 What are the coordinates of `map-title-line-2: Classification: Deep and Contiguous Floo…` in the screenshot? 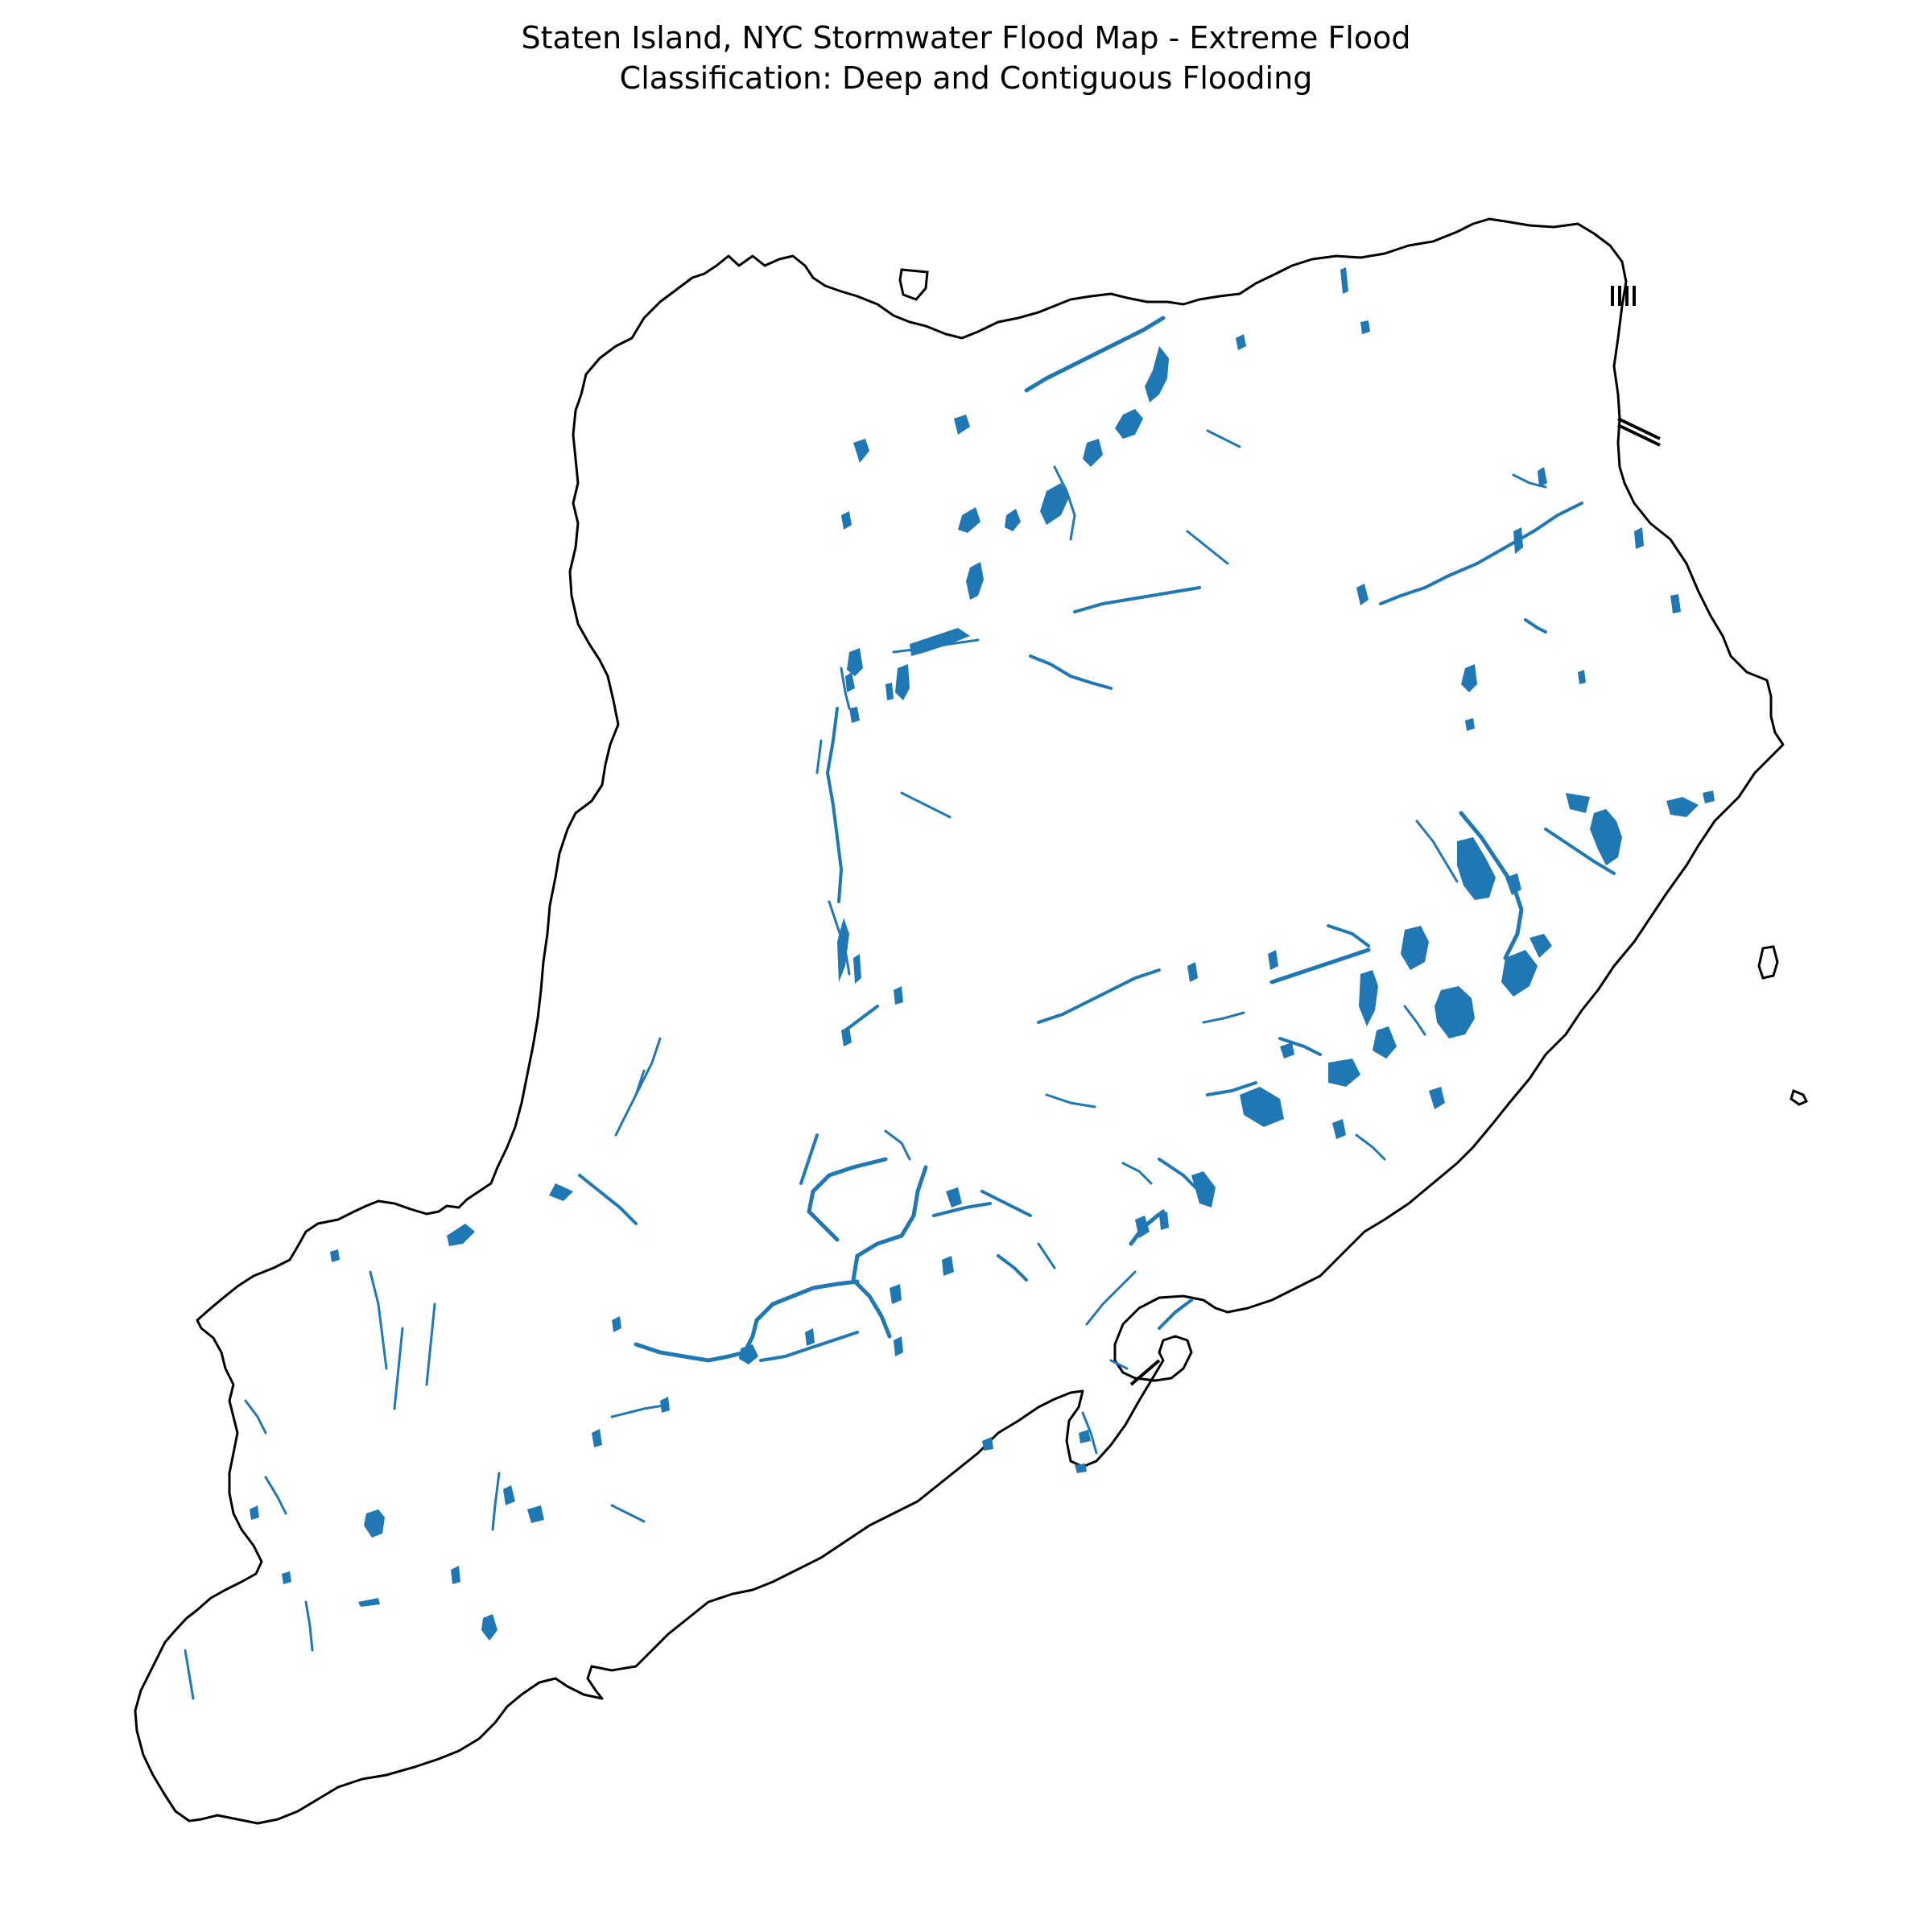 It's located at (966, 78).